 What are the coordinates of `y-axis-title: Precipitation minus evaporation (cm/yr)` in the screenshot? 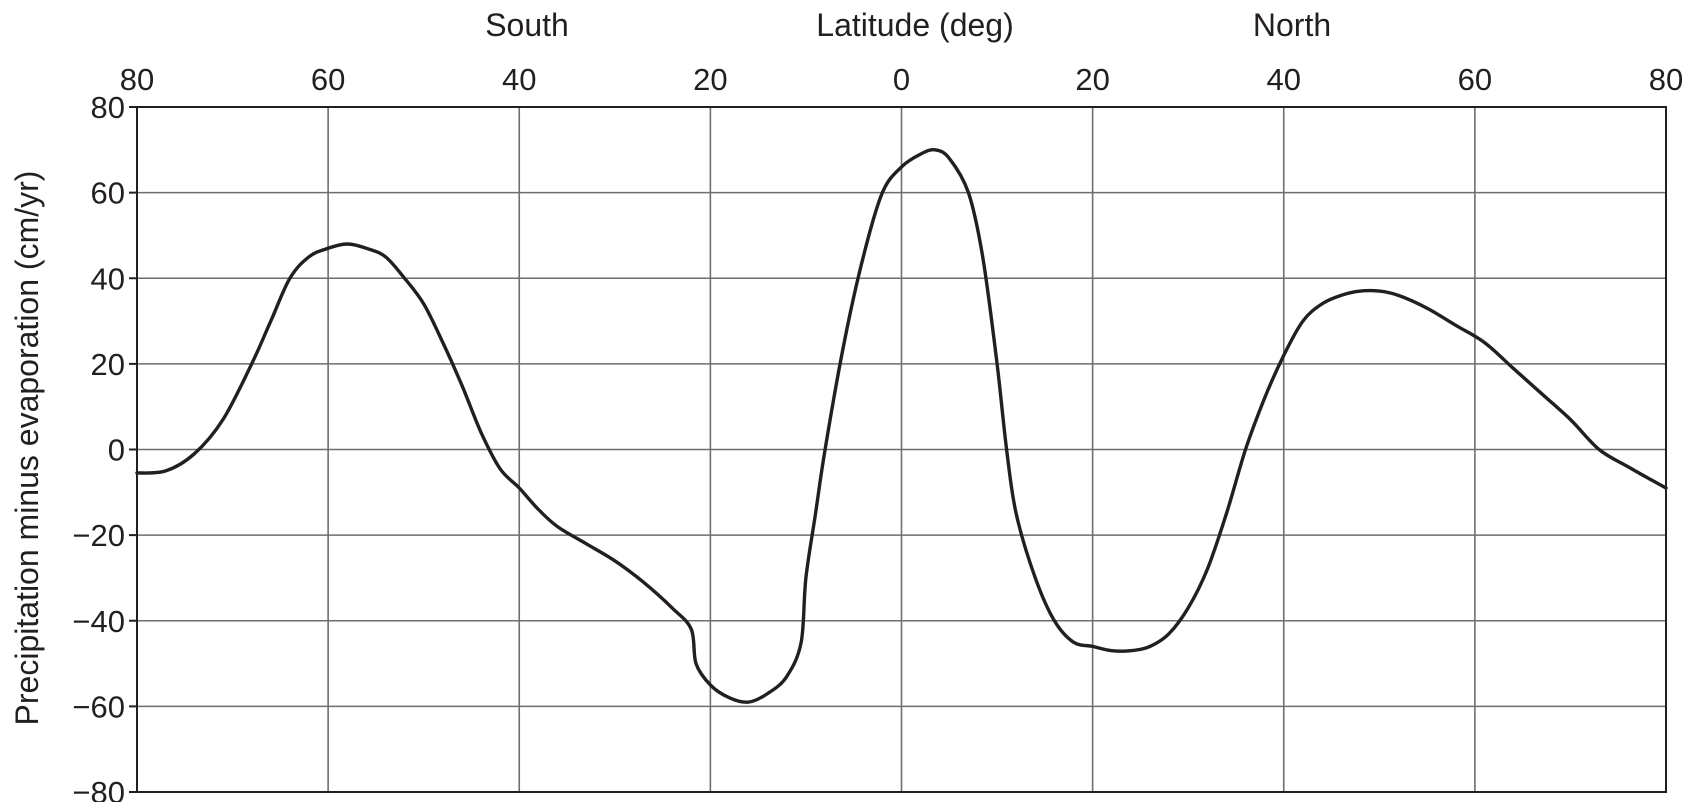 It's located at (27, 448).